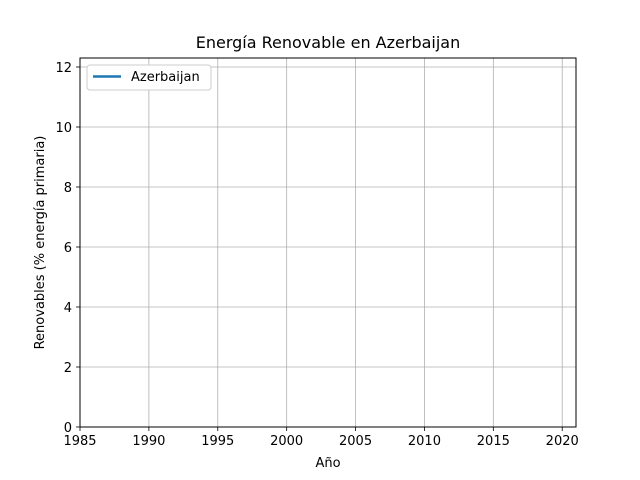 This screenshot has width=640, height=480. Describe the element at coordinates (68, 428) in the screenshot. I see `y-tick-label-0: 0` at that location.